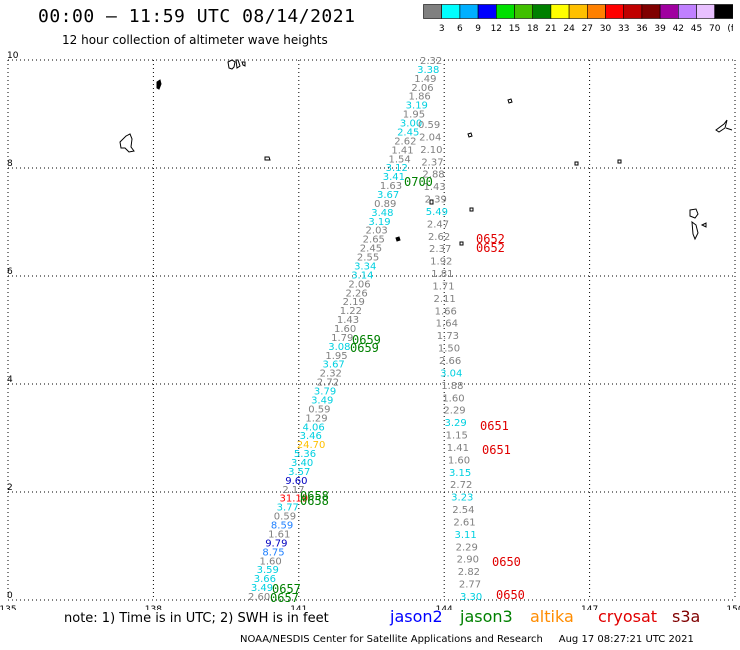  I want to click on wave-height-reading: 2.37, so click(440, 249).